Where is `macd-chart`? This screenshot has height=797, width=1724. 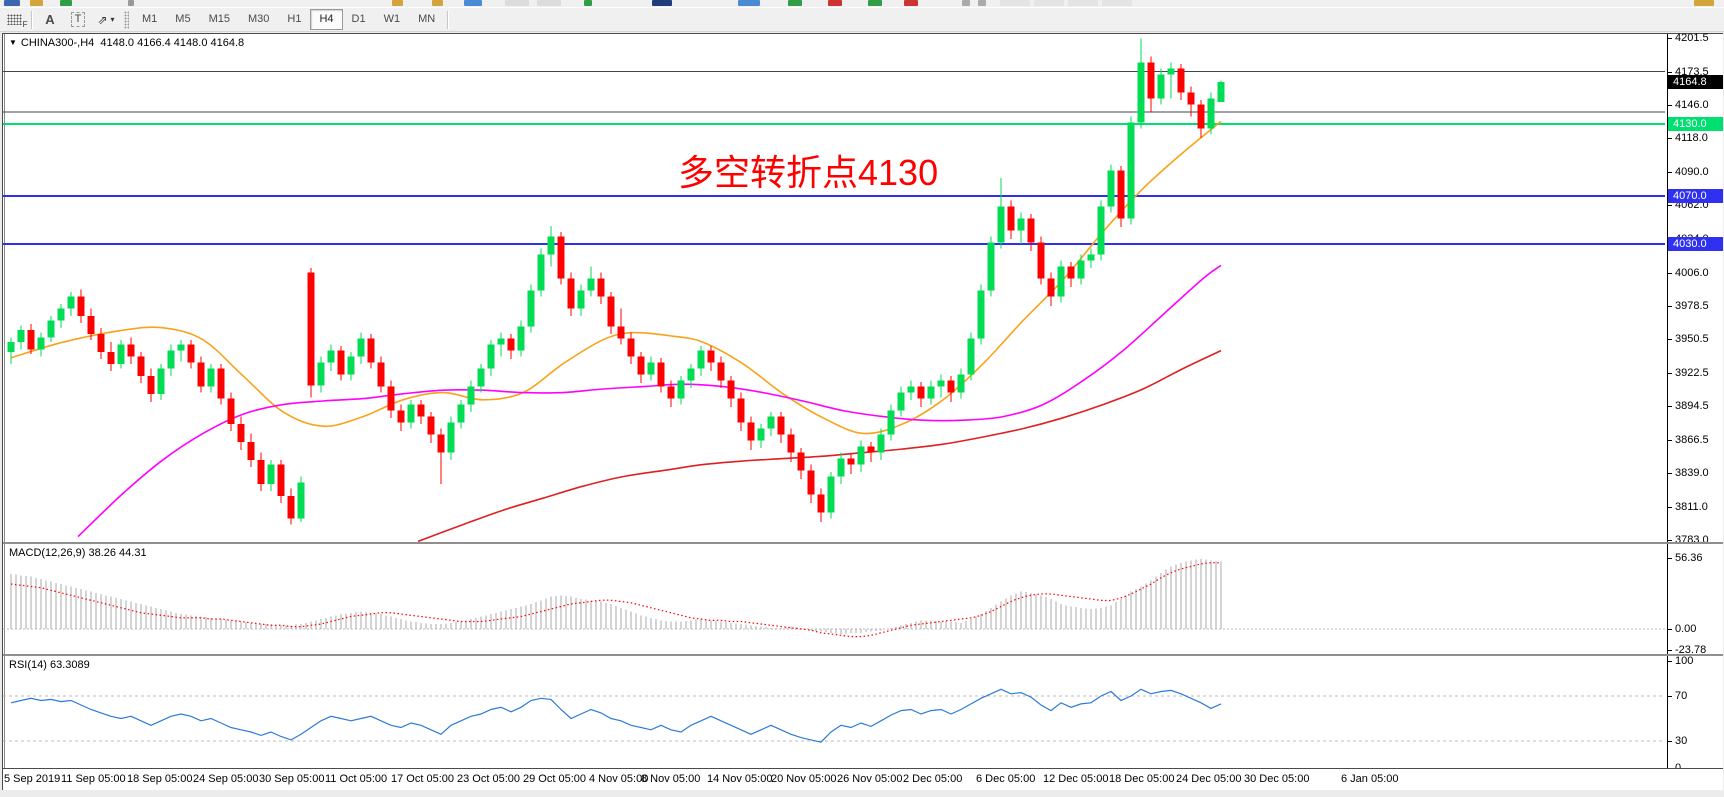 macd-chart is located at coordinates (834, 598).